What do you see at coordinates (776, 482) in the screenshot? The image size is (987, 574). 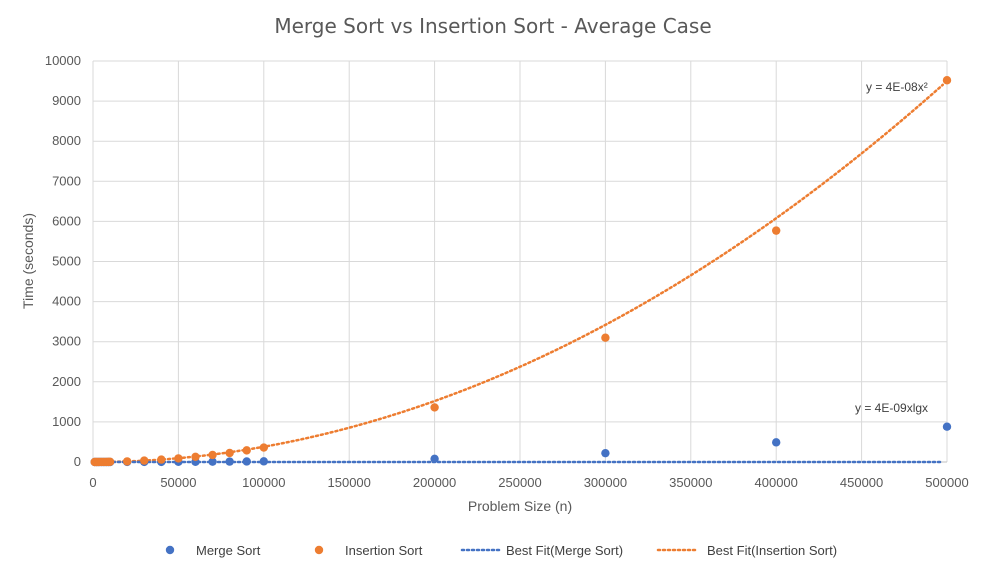 I see `x-tick-label: 400000` at bounding box center [776, 482].